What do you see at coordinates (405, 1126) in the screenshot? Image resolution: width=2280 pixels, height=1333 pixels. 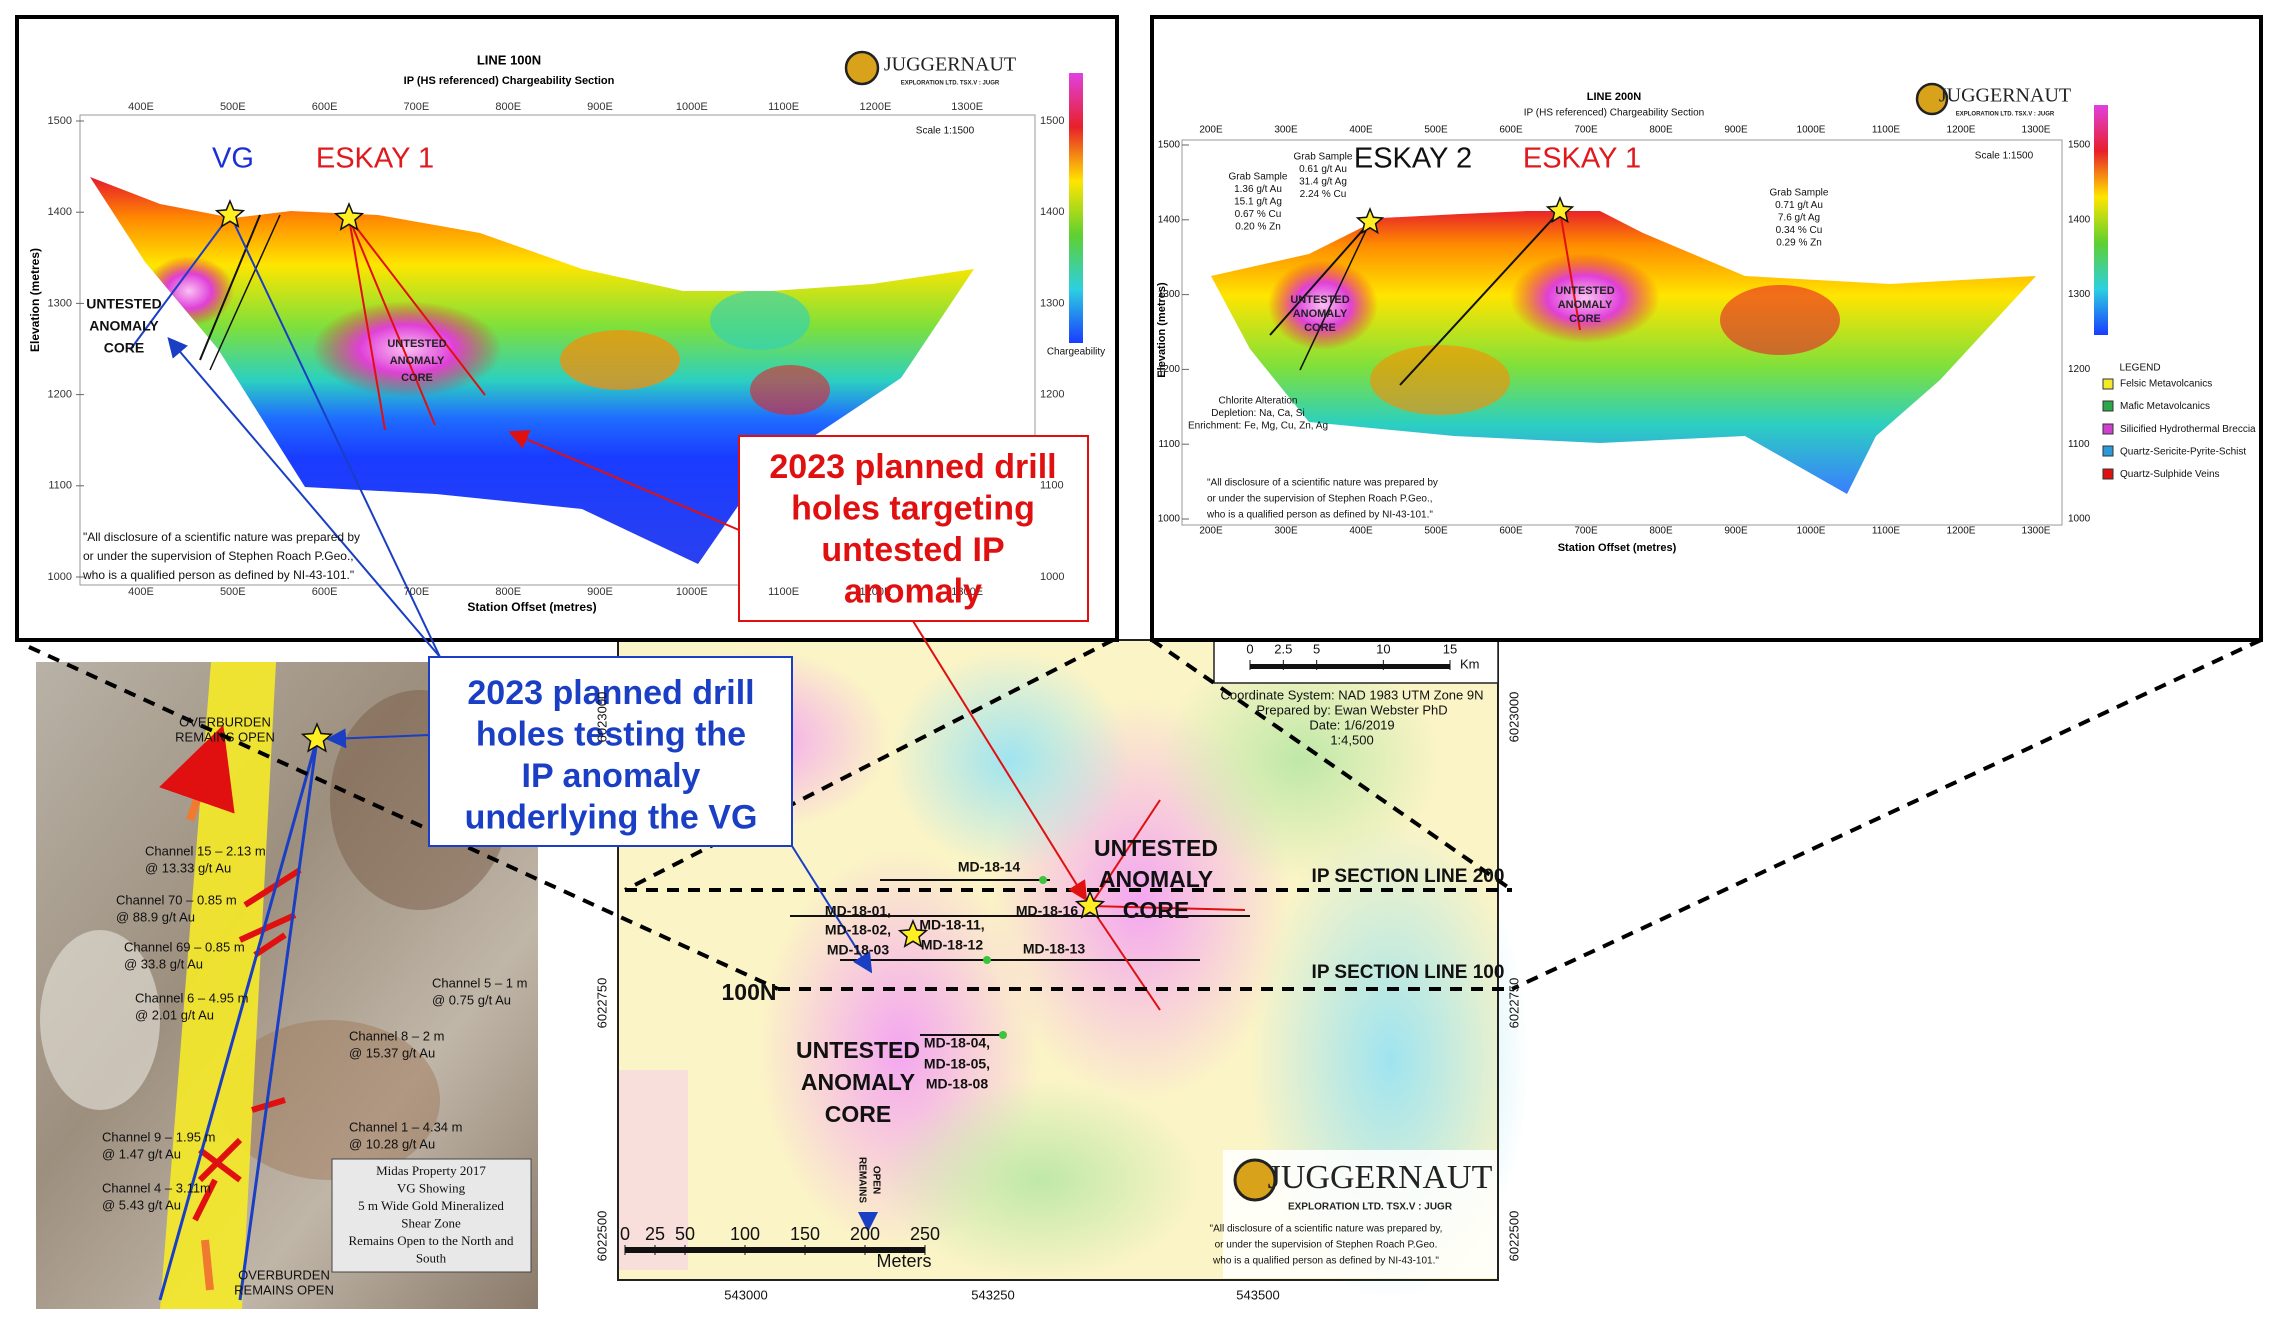 I see `channel-label: Channel 1 – 4.34 m` at bounding box center [405, 1126].